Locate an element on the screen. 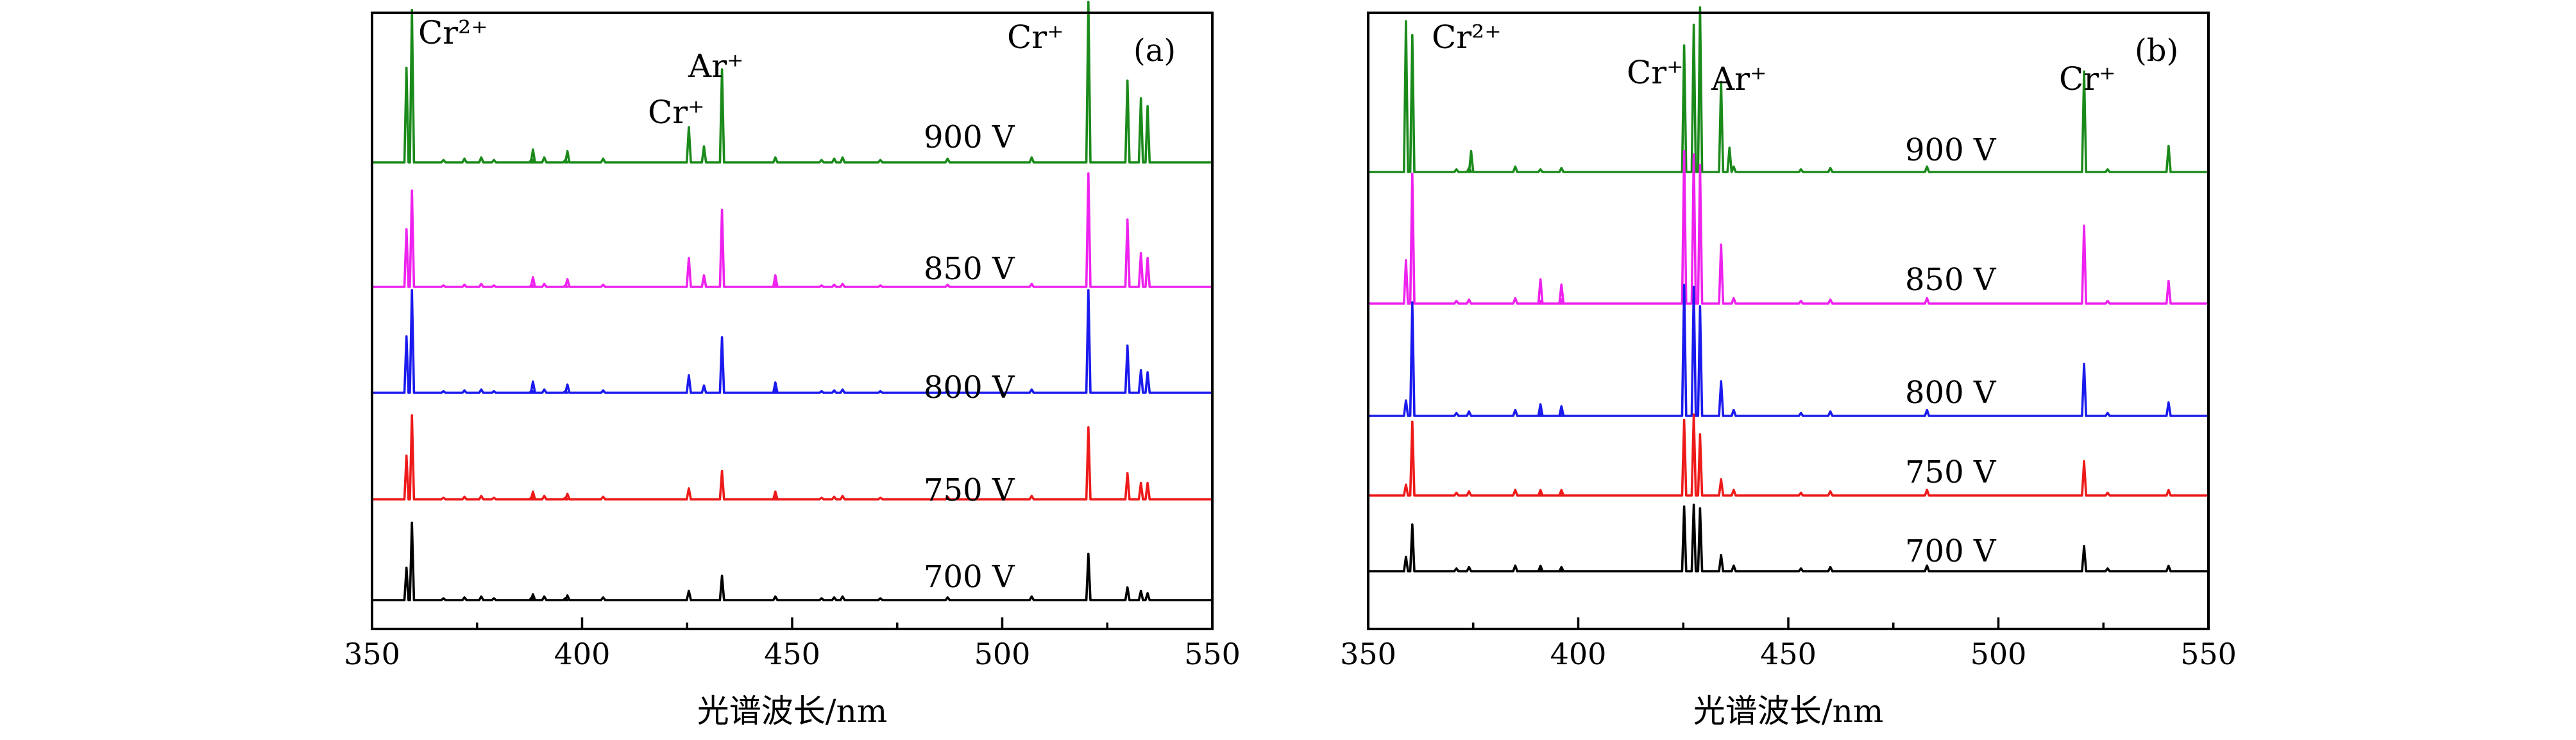 Image resolution: width=2576 pixels, height=740 pixels. panel-a-annotation-cr2plus: Cr²⁺ is located at coordinates (453, 32).